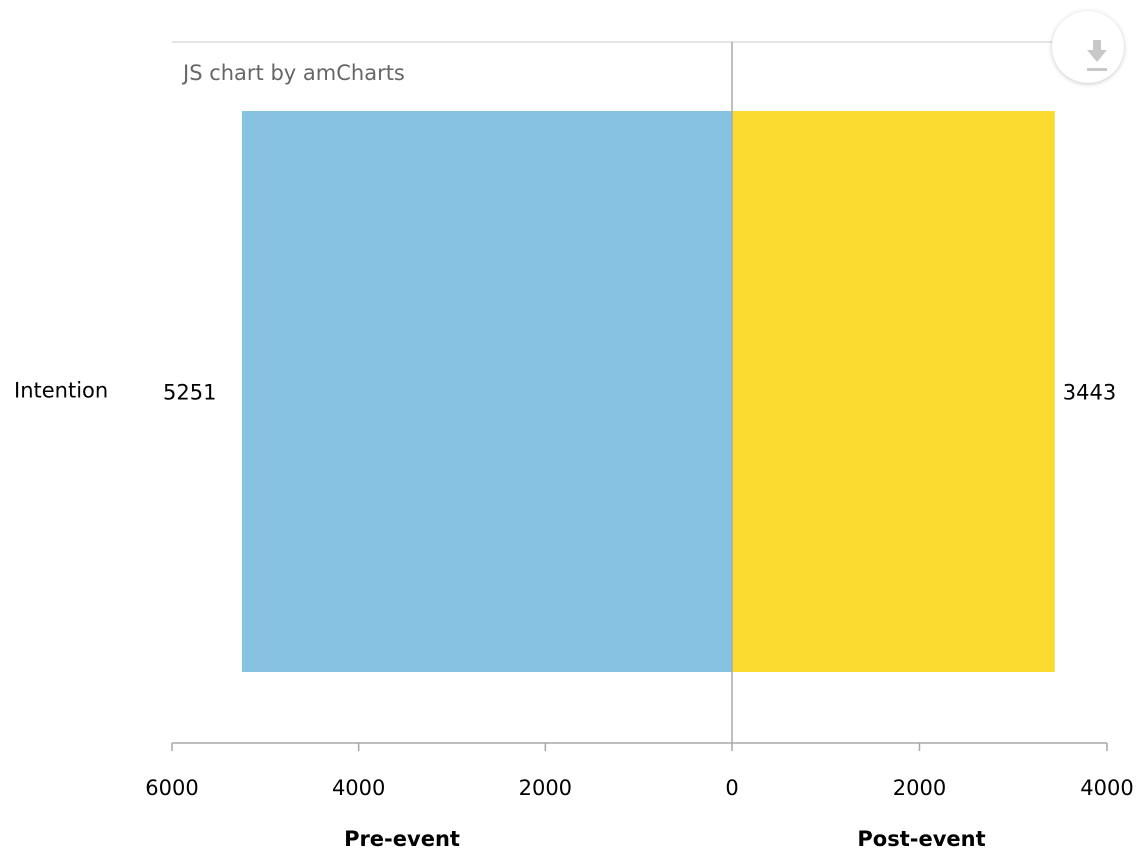 This screenshot has height=859, width=1145. Describe the element at coordinates (61, 391) in the screenshot. I see `category-label: Intention` at that location.